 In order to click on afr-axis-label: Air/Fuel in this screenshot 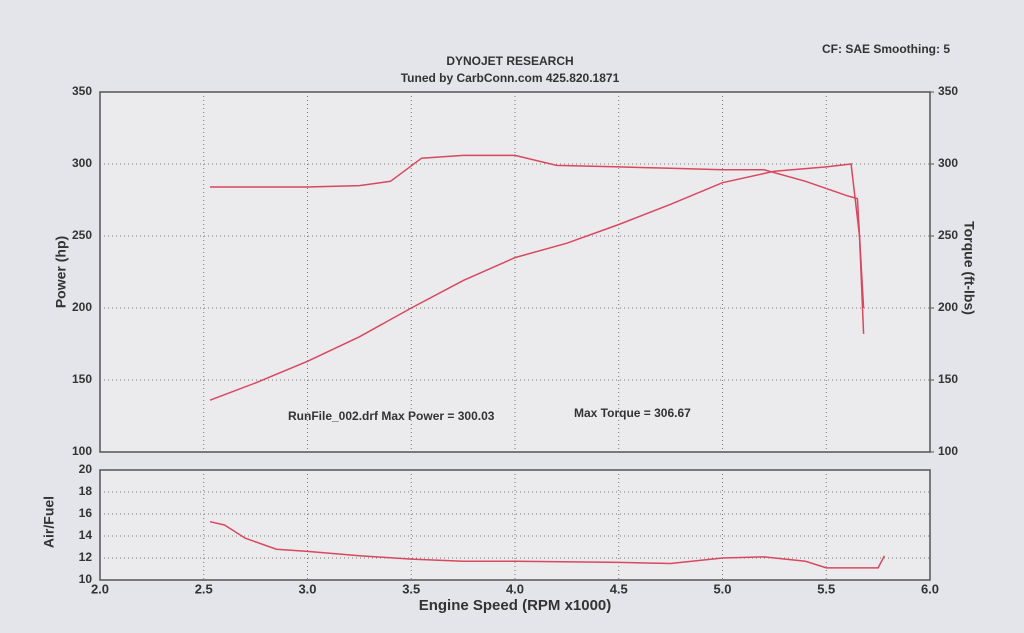, I will do `click(49, 522)`.